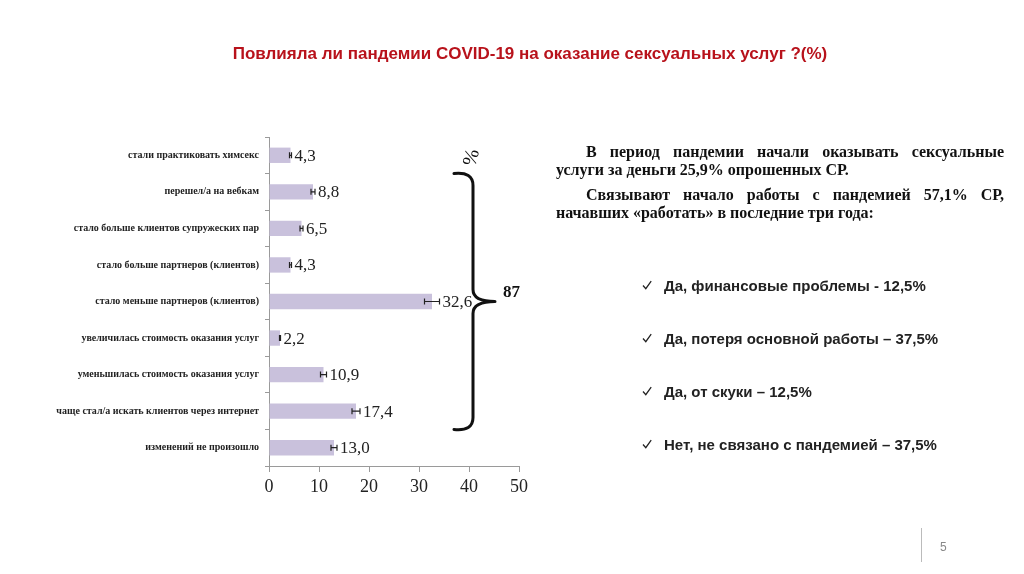 The image size is (1024, 574). Describe the element at coordinates (319, 485) in the screenshot. I see `x-tick-label: 10` at that location.